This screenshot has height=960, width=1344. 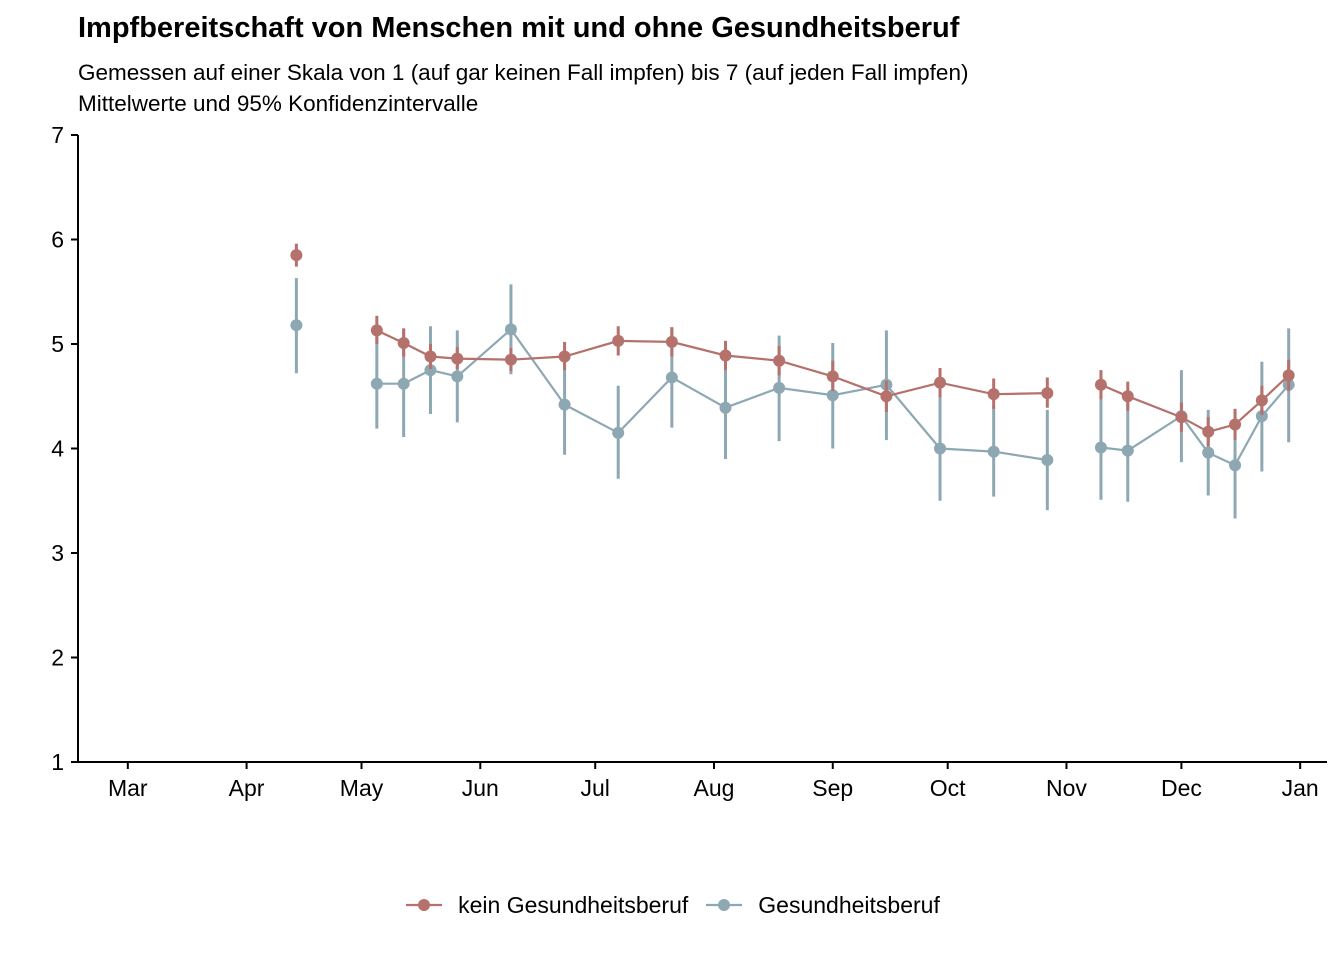 I want to click on legend-key-kein-gesundheitsberuf, so click(x=424, y=905).